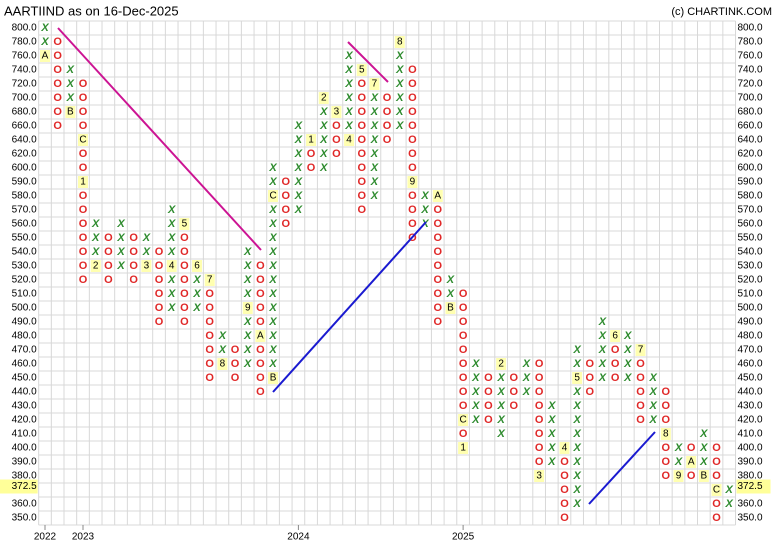 The image size is (778, 559). I want to click on y-tick-label: 740.0, so click(24, 70).